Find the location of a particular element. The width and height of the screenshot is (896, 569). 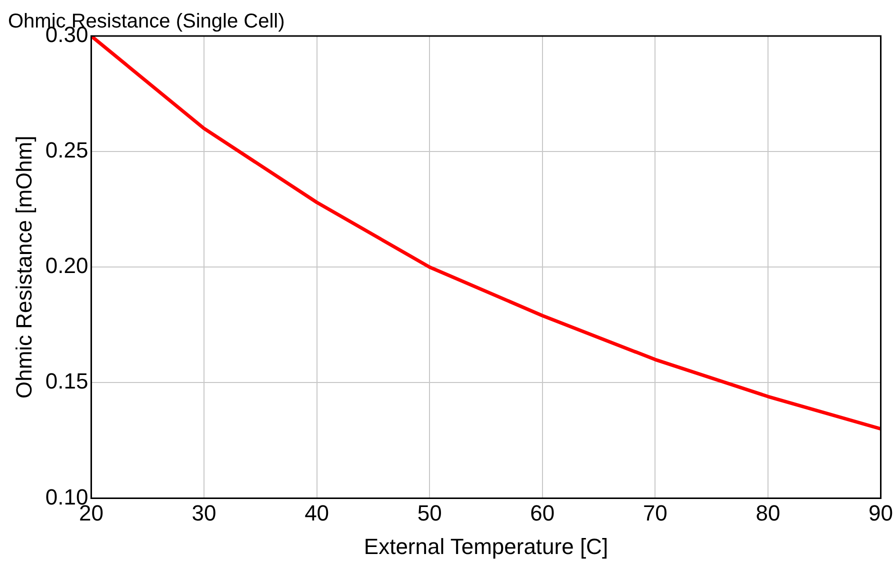

x-tick-label: 60 is located at coordinates (542, 513).